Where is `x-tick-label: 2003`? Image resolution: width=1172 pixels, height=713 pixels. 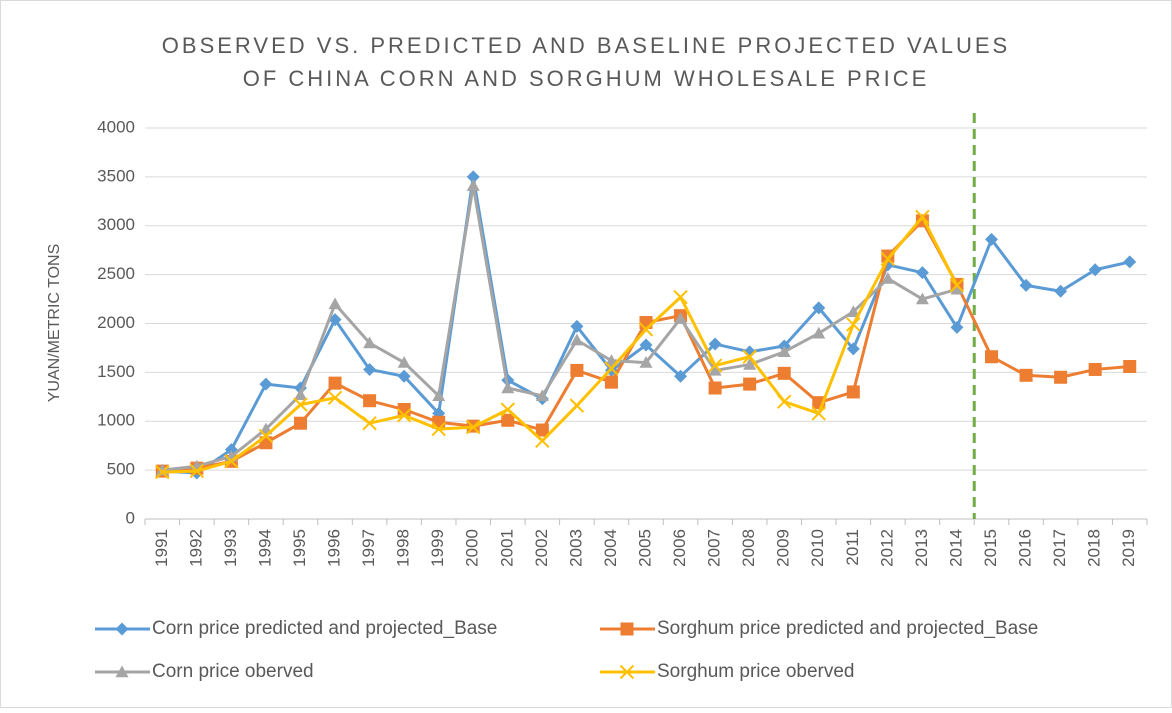 x-tick-label: 2003 is located at coordinates (575, 548).